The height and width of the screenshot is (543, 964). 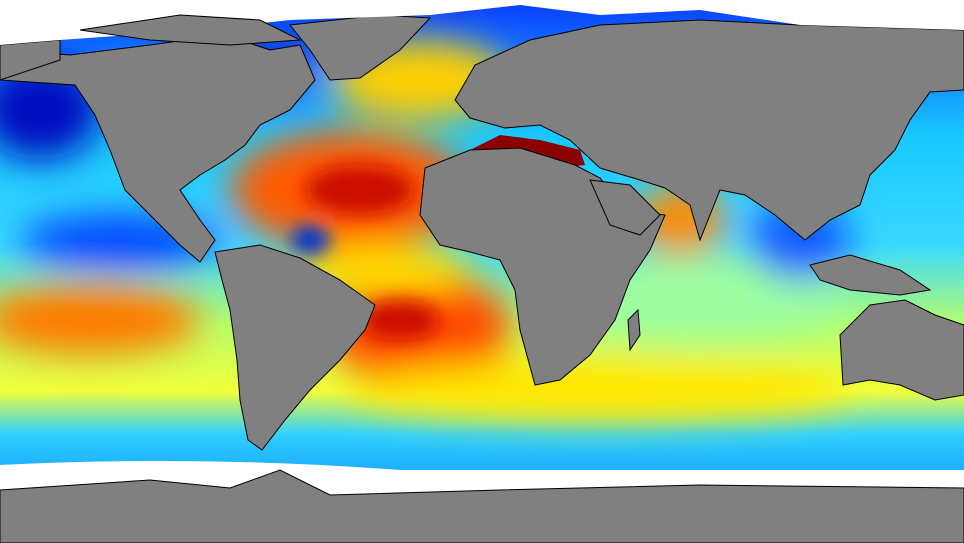 What do you see at coordinates (190, 30) in the screenshot?
I see `arctic-archipelago` at bounding box center [190, 30].